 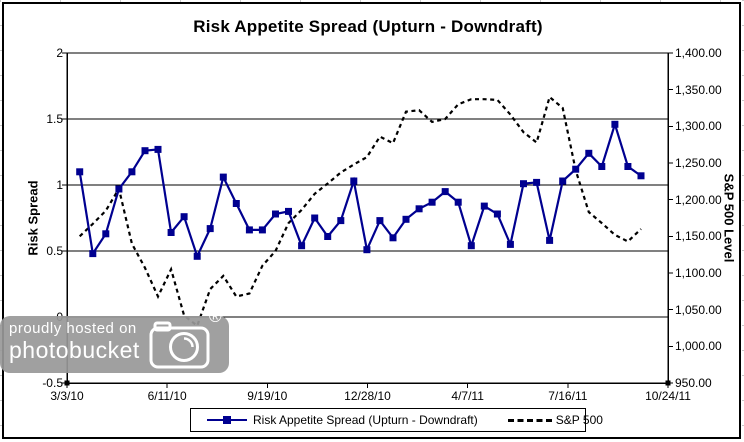 What do you see at coordinates (668, 396) in the screenshot?
I see `x-axis-tick-label: 10/24/11` at bounding box center [668, 396].